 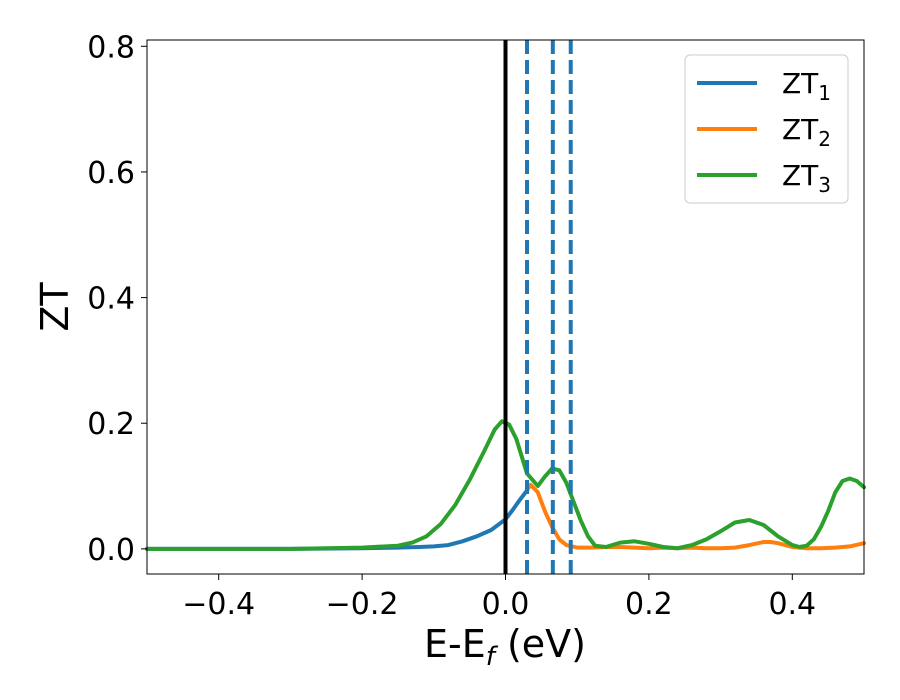 What do you see at coordinates (806, 132) in the screenshot?
I see `legend-label-2: ZT2` at bounding box center [806, 132].